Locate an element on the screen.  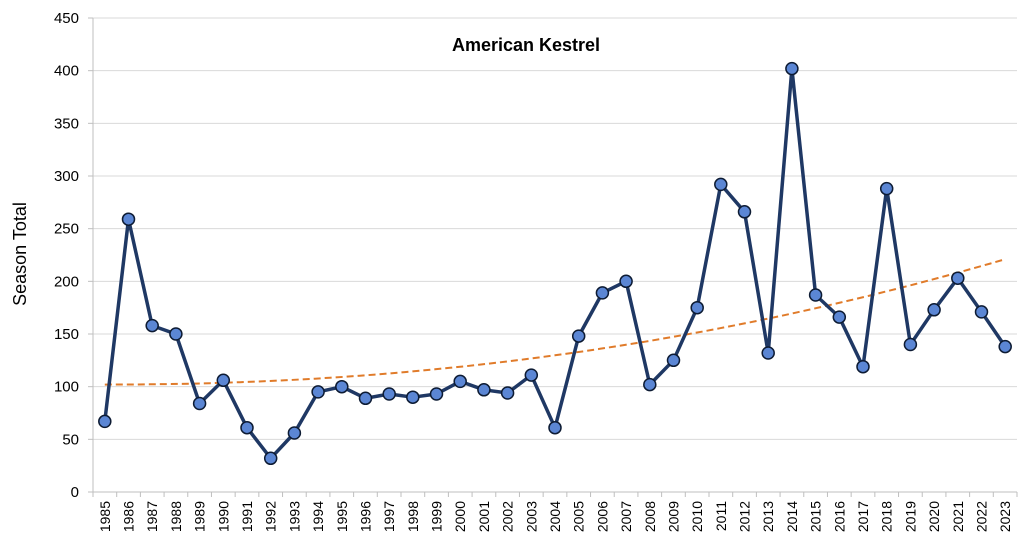
x-tick-label: 2005 is located at coordinates (579, 516).